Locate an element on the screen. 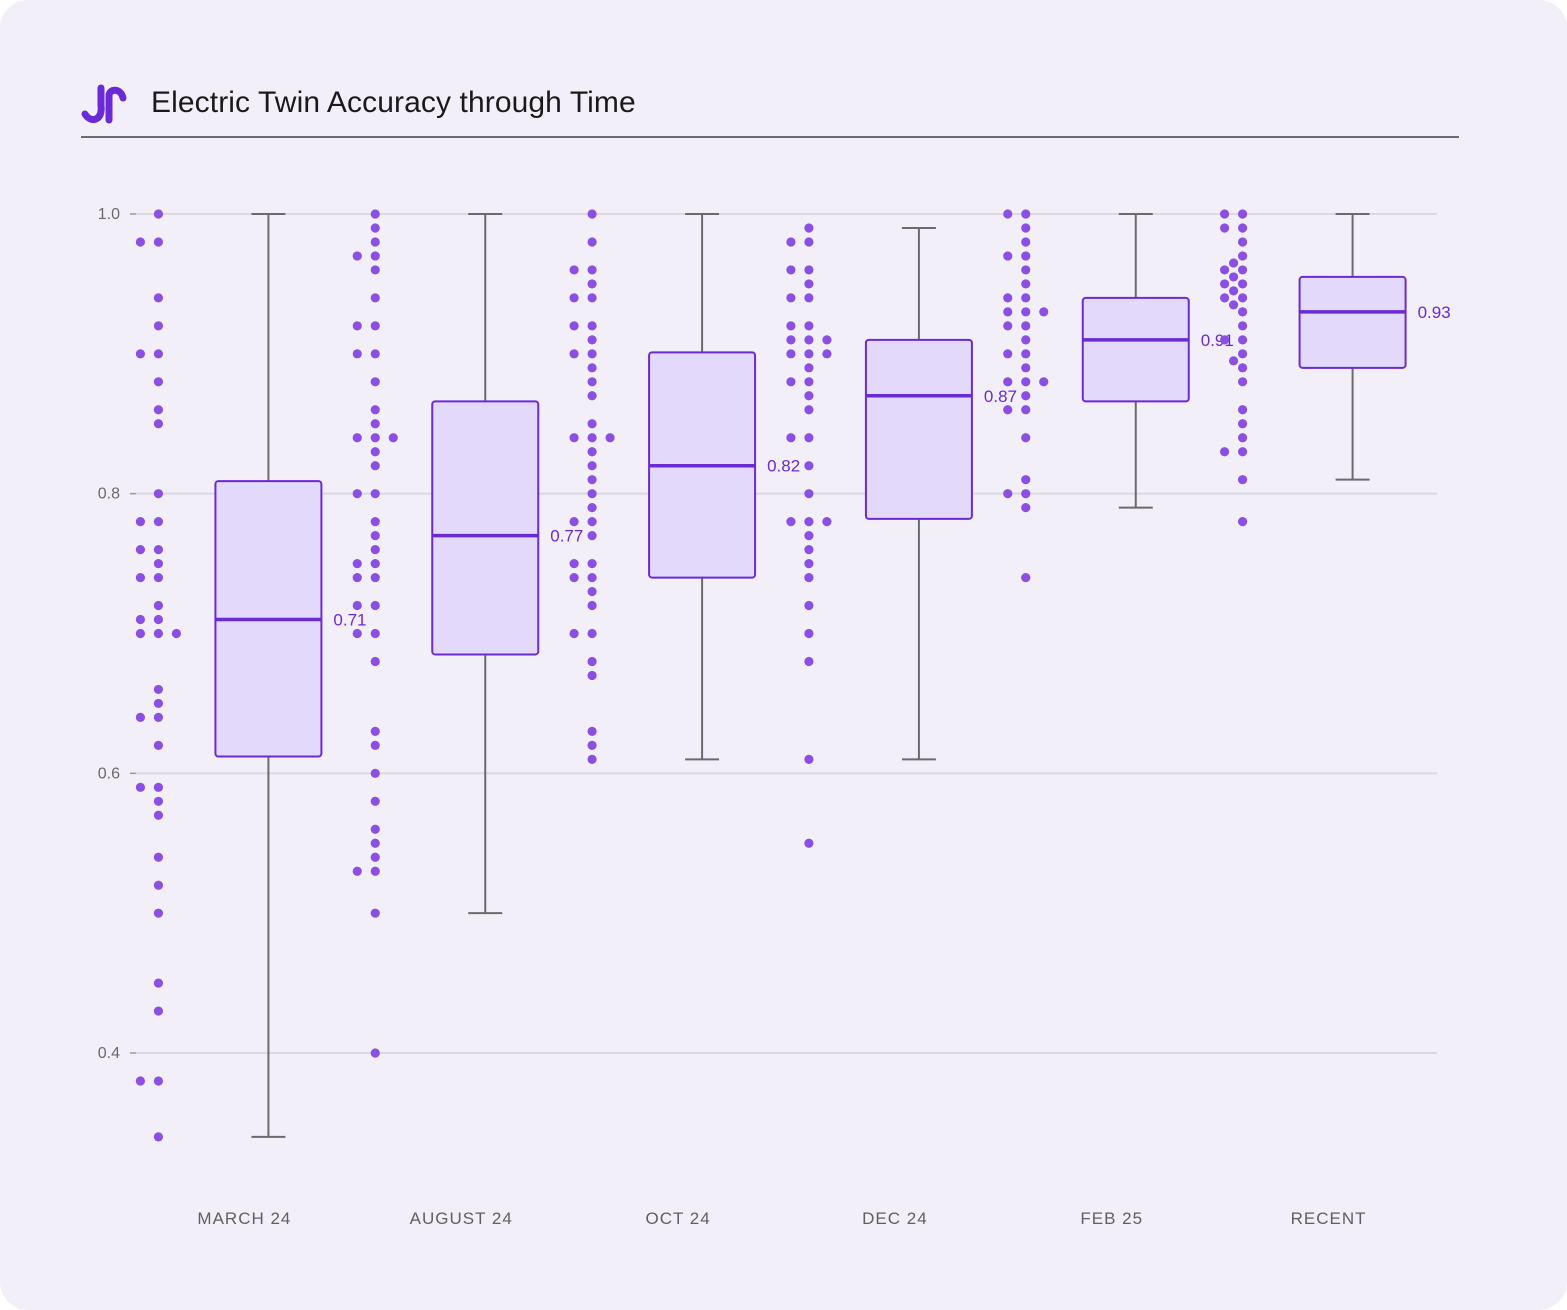 This screenshot has width=1567, height=1310. x-category-label: OCT 24 is located at coordinates (677, 1218).